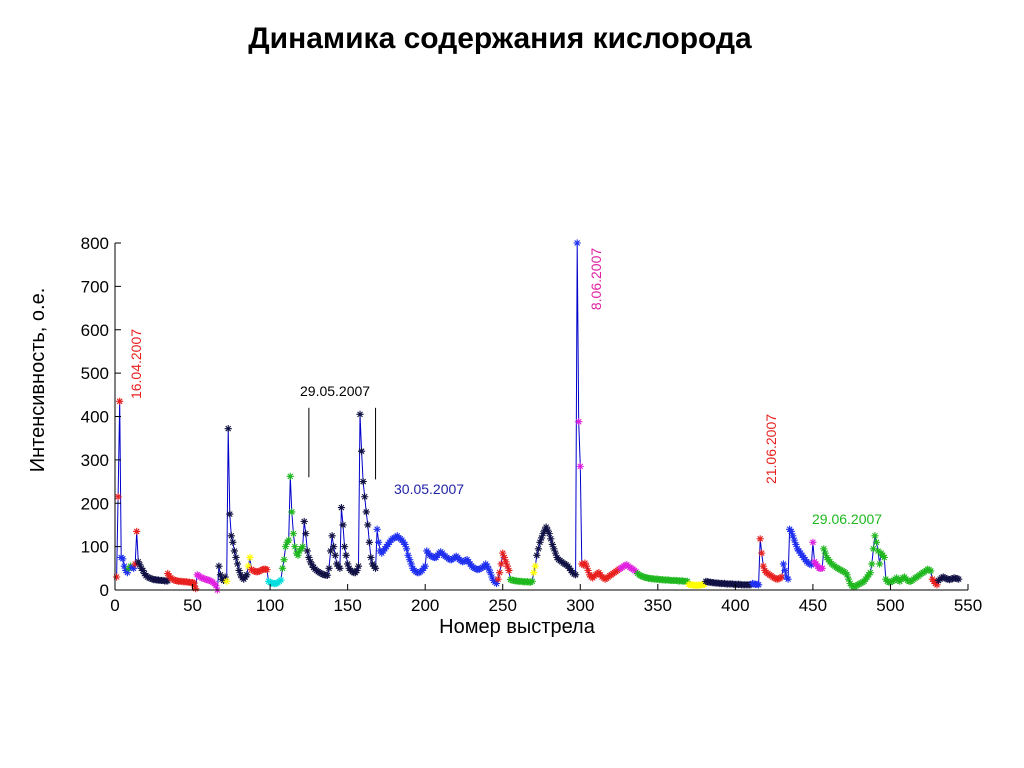 This screenshot has width=1024, height=768. Describe the element at coordinates (95, 503) in the screenshot. I see `y-tick-label: 200` at that location.